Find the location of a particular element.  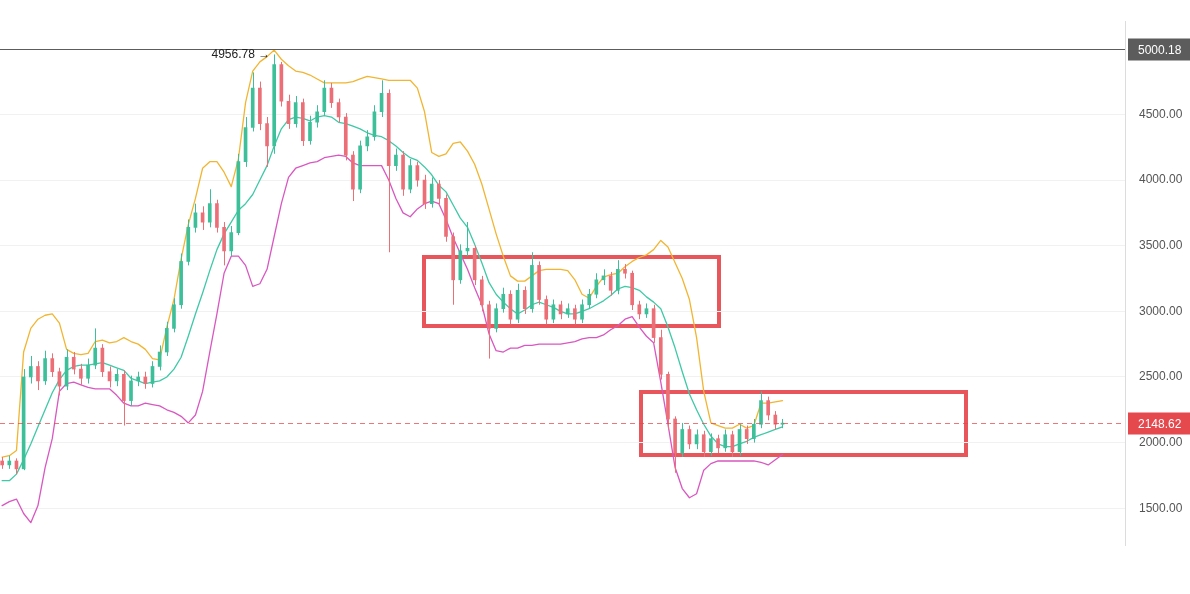

y-tick-label: 2000.00 is located at coordinates (1161, 441).